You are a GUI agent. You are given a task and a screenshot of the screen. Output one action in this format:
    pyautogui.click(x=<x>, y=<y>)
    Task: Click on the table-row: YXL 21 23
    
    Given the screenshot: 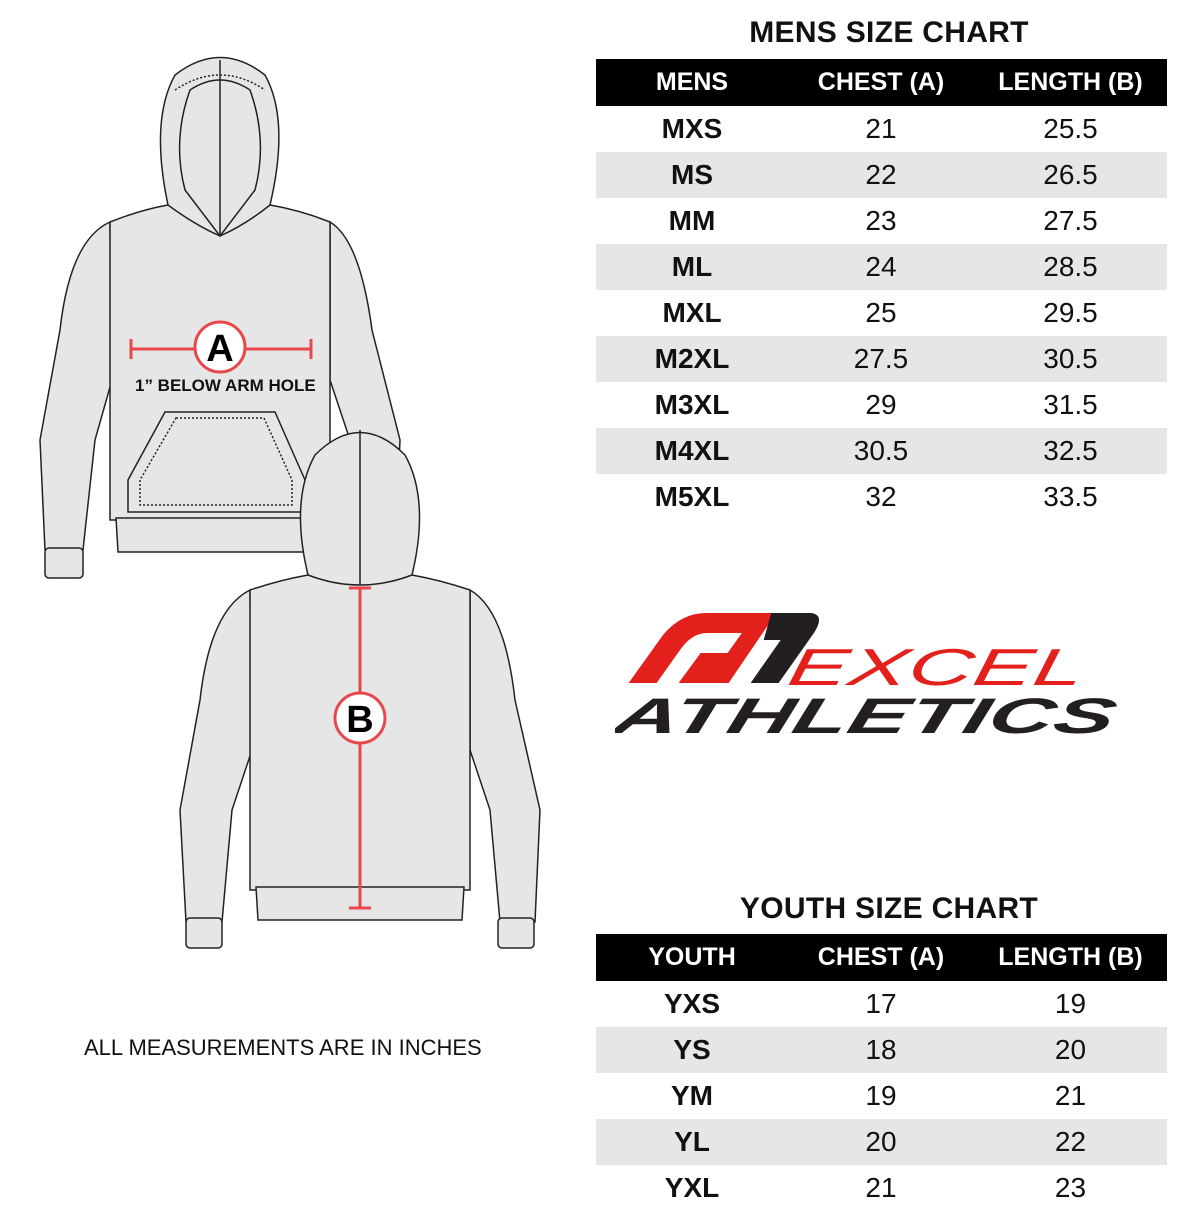 What is the action you would take?
    pyautogui.click(x=881, y=1188)
    